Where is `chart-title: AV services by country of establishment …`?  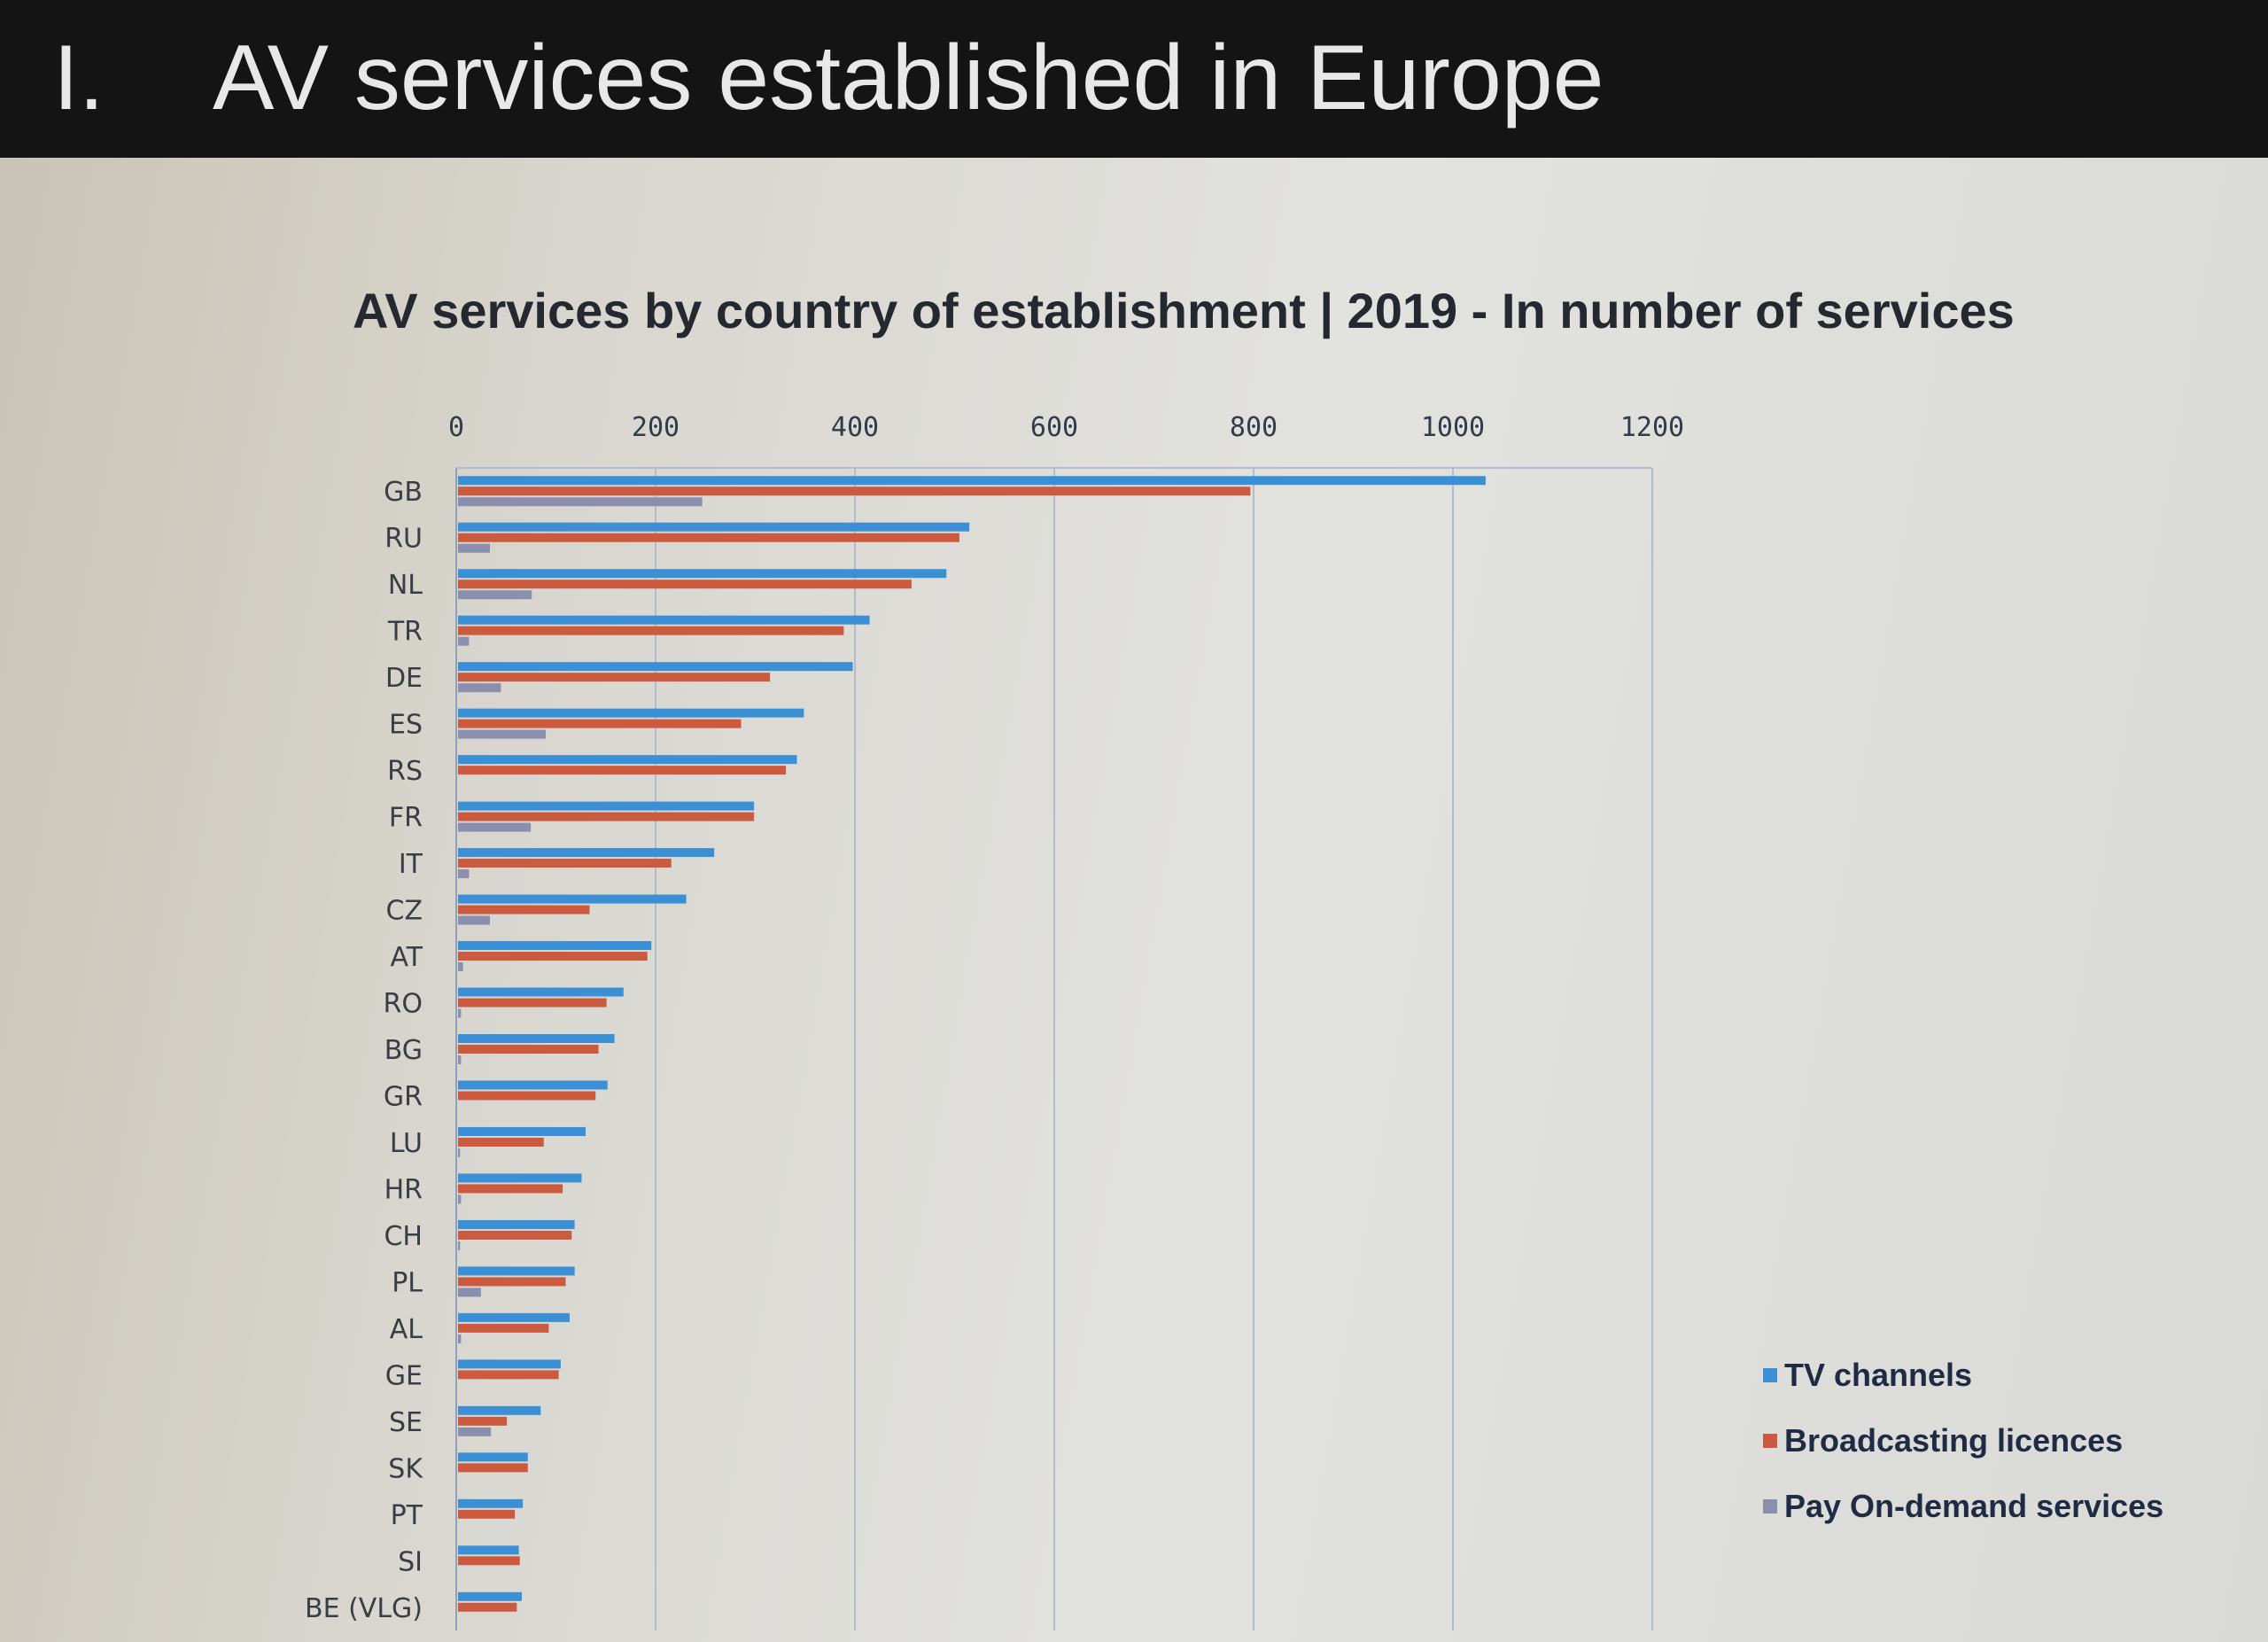
chart-title: AV services by country of establishment … is located at coordinates (1184, 311).